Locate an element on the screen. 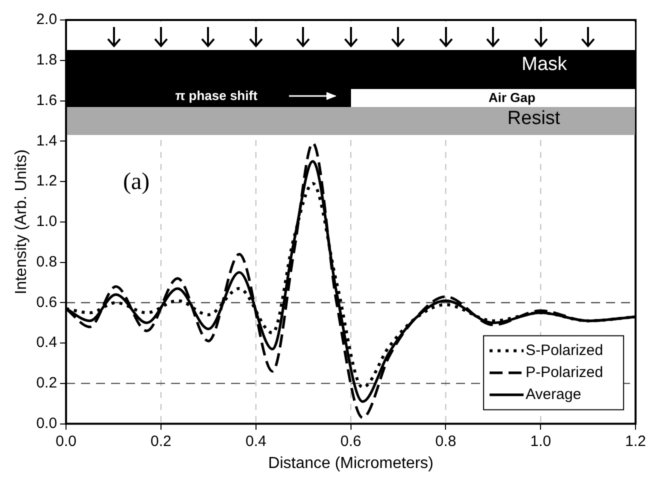 The height and width of the screenshot is (485, 657). y-tick-label: 1.2 is located at coordinates (47, 181).